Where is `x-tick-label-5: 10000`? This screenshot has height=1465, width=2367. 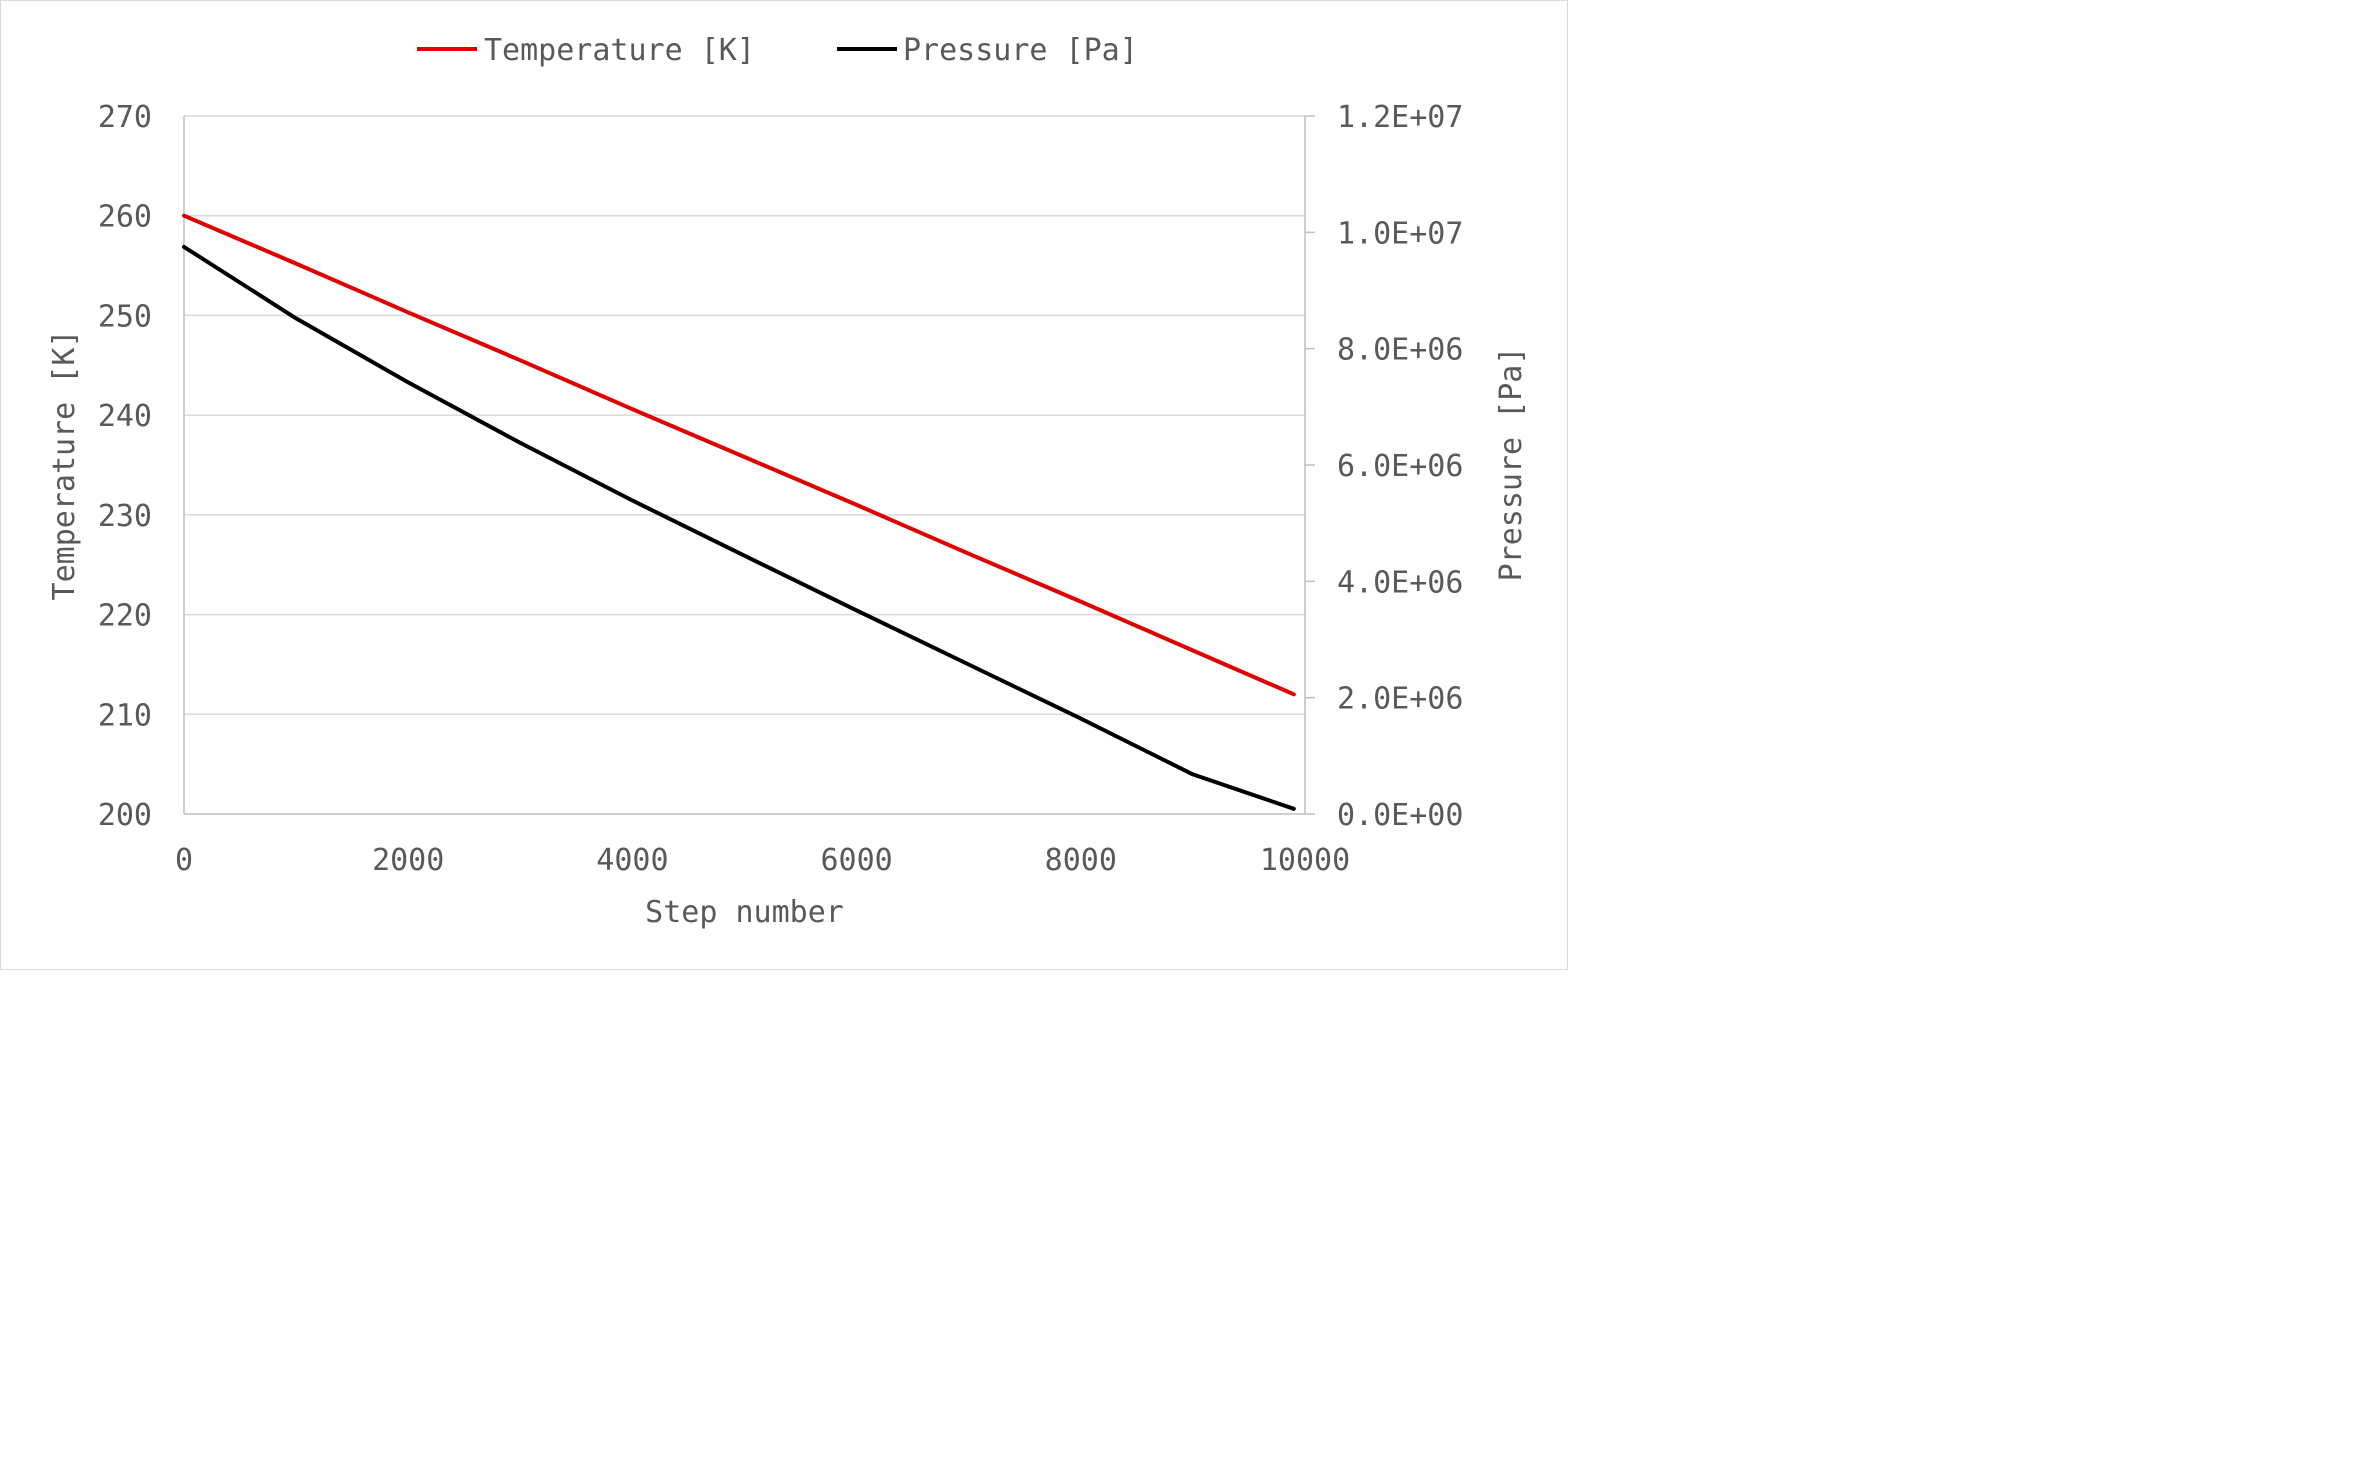
x-tick-label-5: 10000 is located at coordinates (1305, 860).